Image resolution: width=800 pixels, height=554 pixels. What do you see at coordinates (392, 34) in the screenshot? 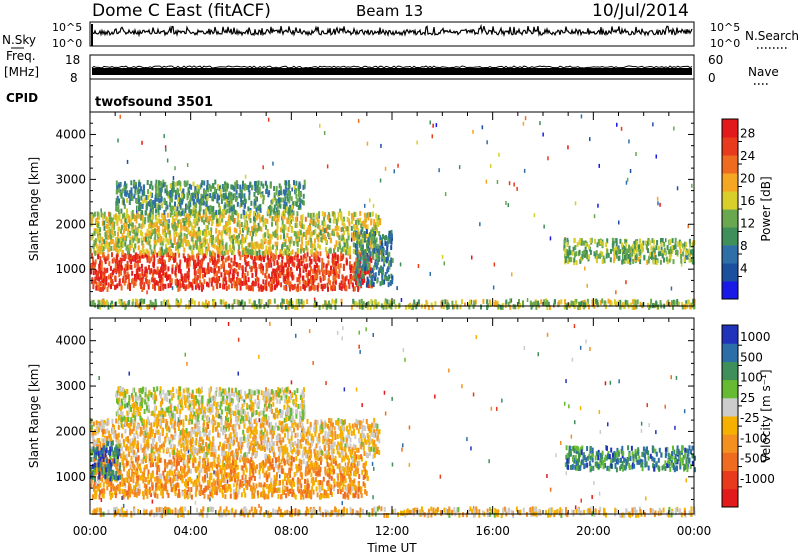
I see `noise-trace` at bounding box center [392, 34].